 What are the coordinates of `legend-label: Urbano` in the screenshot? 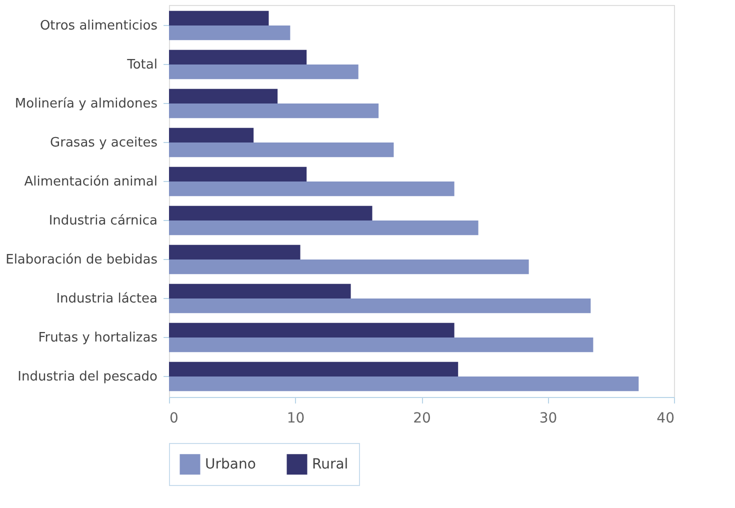 It's located at (230, 464).